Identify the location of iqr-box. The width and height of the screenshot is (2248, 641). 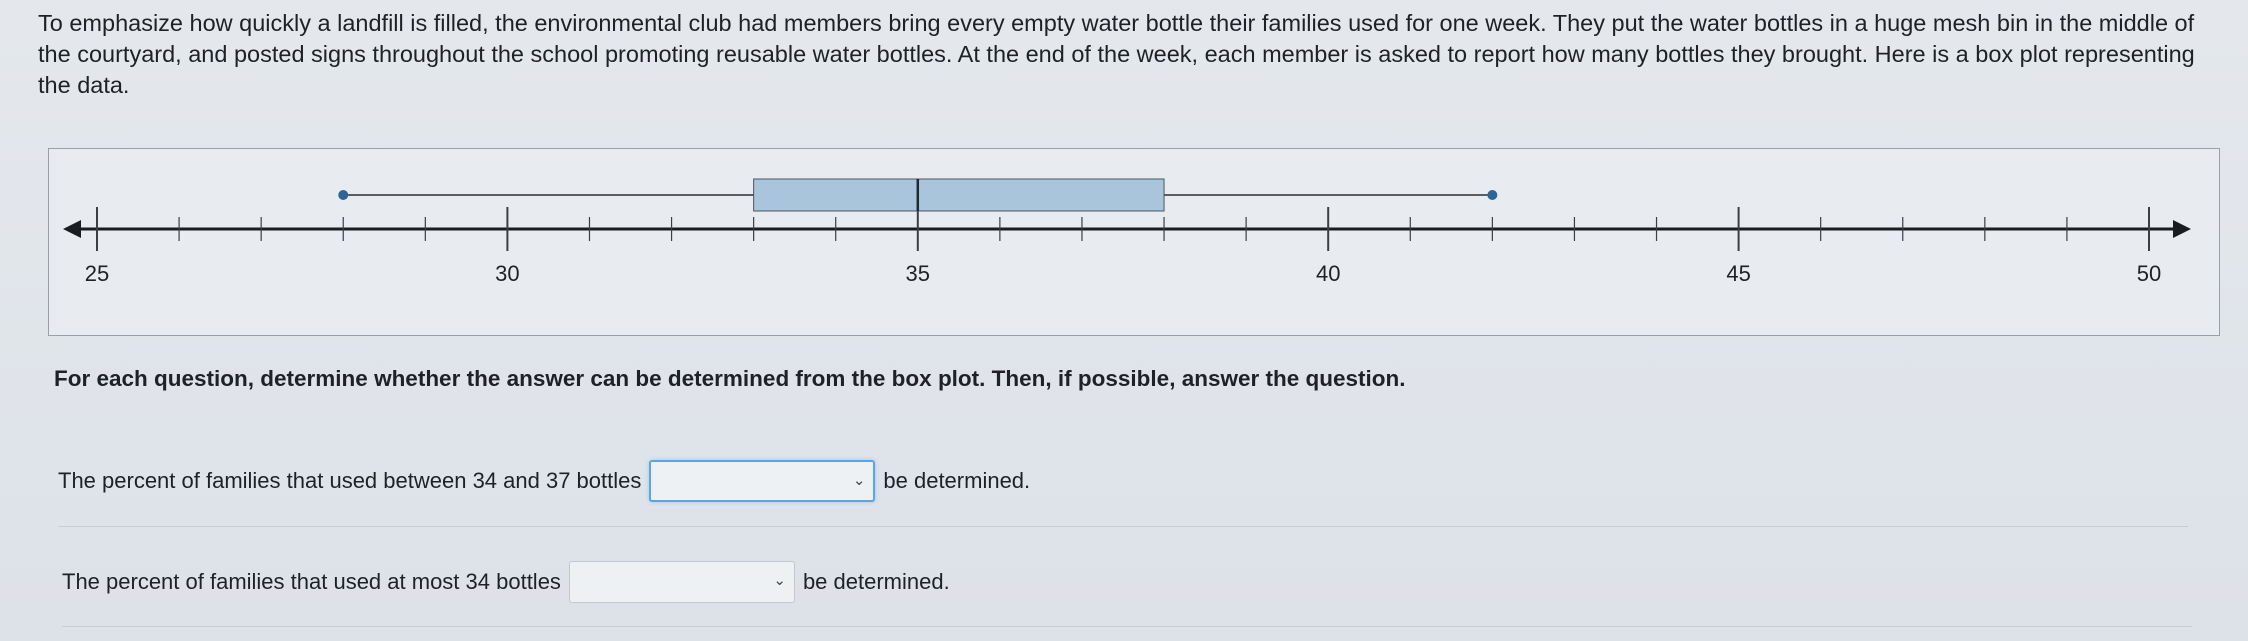
(959, 195).